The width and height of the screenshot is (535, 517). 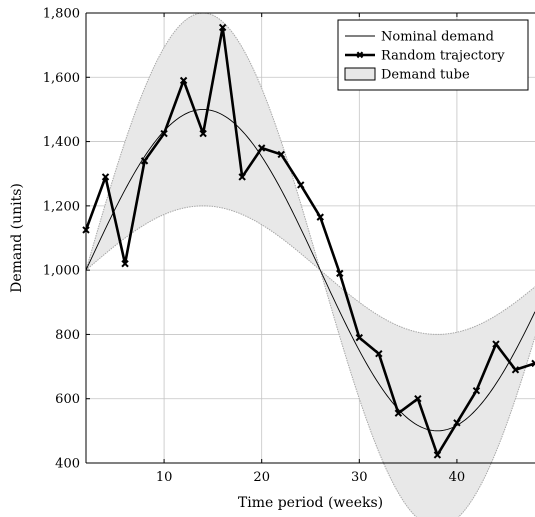 I want to click on x-tick-label: 20, so click(x=261, y=477).